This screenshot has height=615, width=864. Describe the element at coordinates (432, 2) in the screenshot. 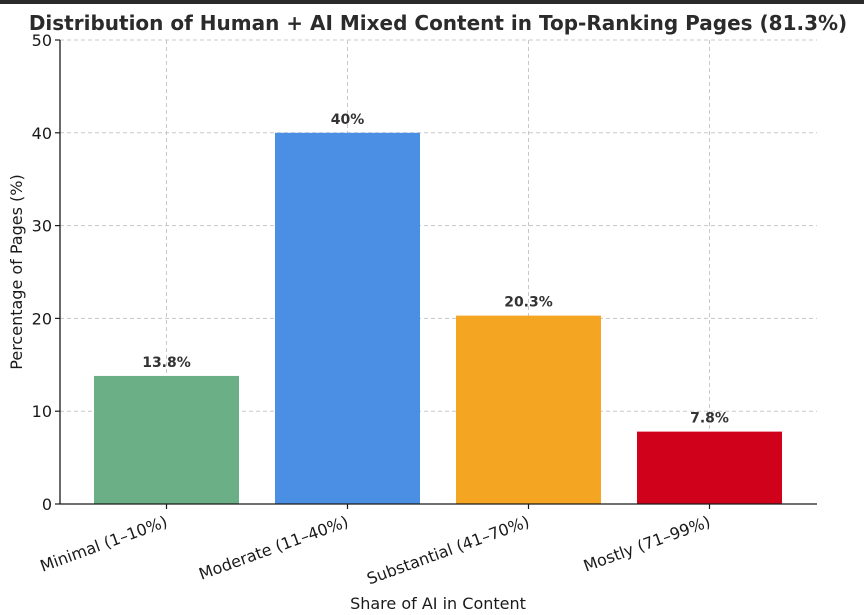

I see `top-border-strip` at that location.